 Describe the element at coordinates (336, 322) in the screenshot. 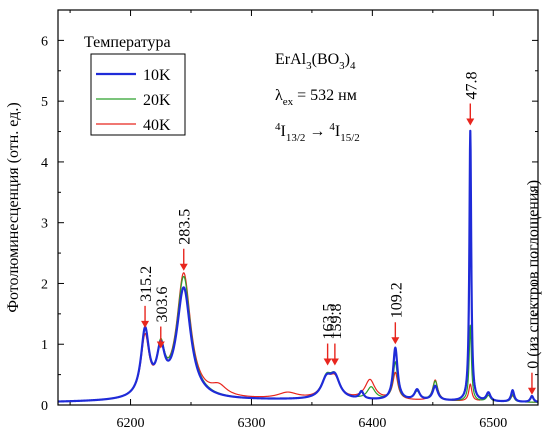

I see `peak-label: 159.8` at that location.